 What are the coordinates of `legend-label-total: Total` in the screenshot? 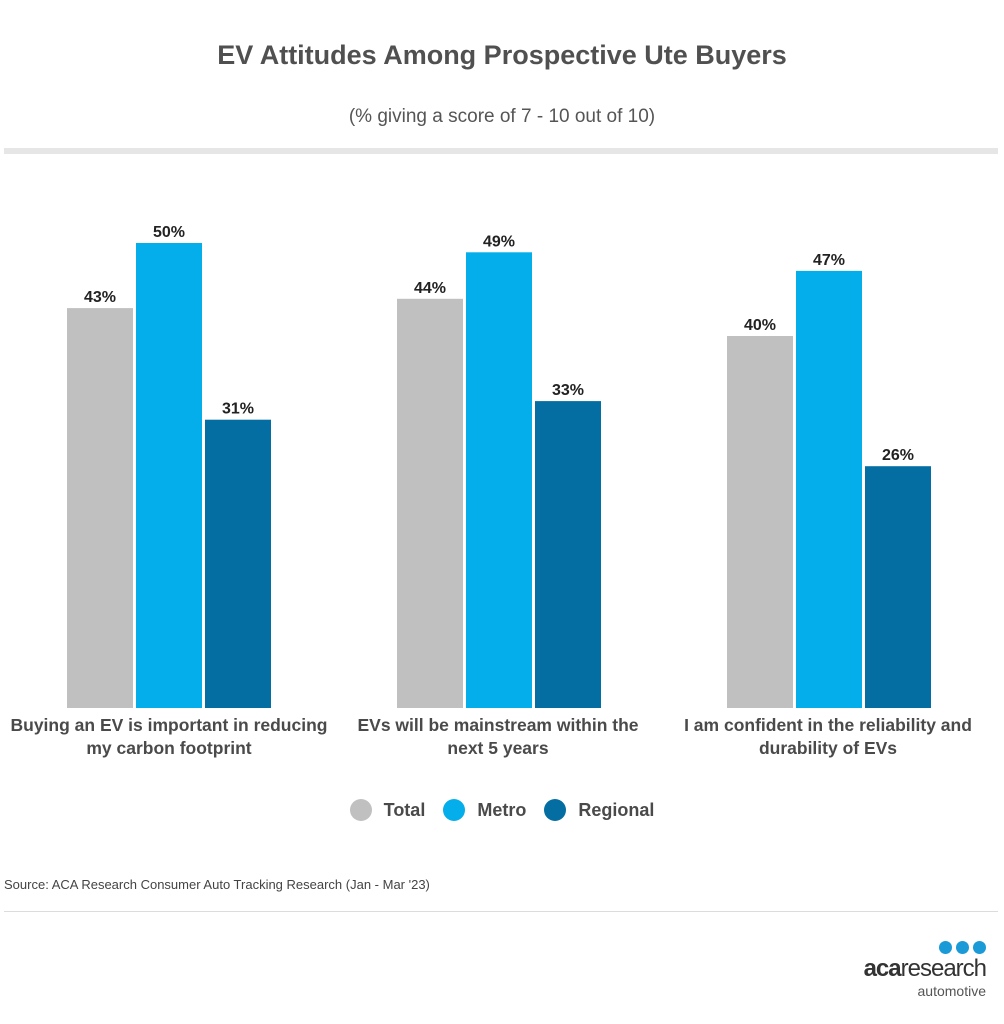 It's located at (404, 809).